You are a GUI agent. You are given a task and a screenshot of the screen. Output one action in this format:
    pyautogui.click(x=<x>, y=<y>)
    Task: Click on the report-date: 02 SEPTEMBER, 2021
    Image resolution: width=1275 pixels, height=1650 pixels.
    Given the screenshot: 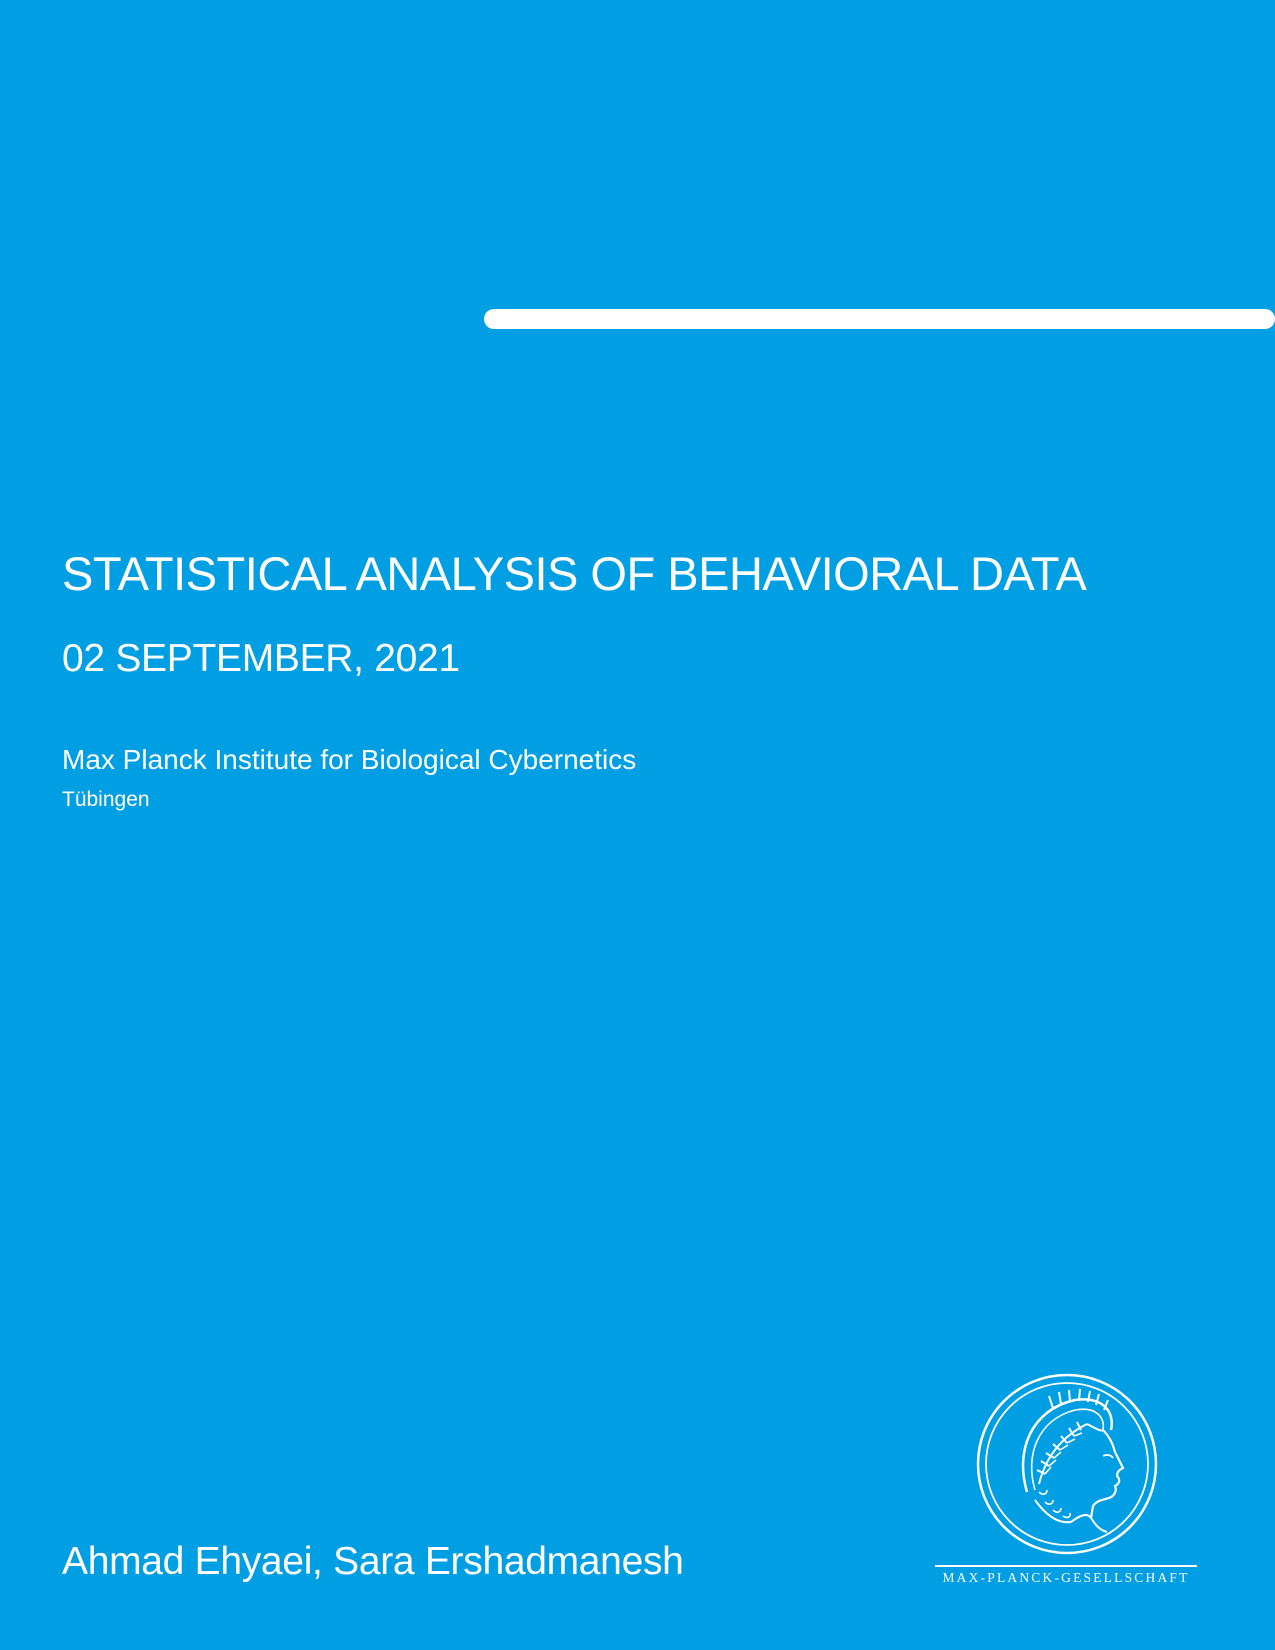 What is the action you would take?
    pyautogui.click(x=261, y=658)
    